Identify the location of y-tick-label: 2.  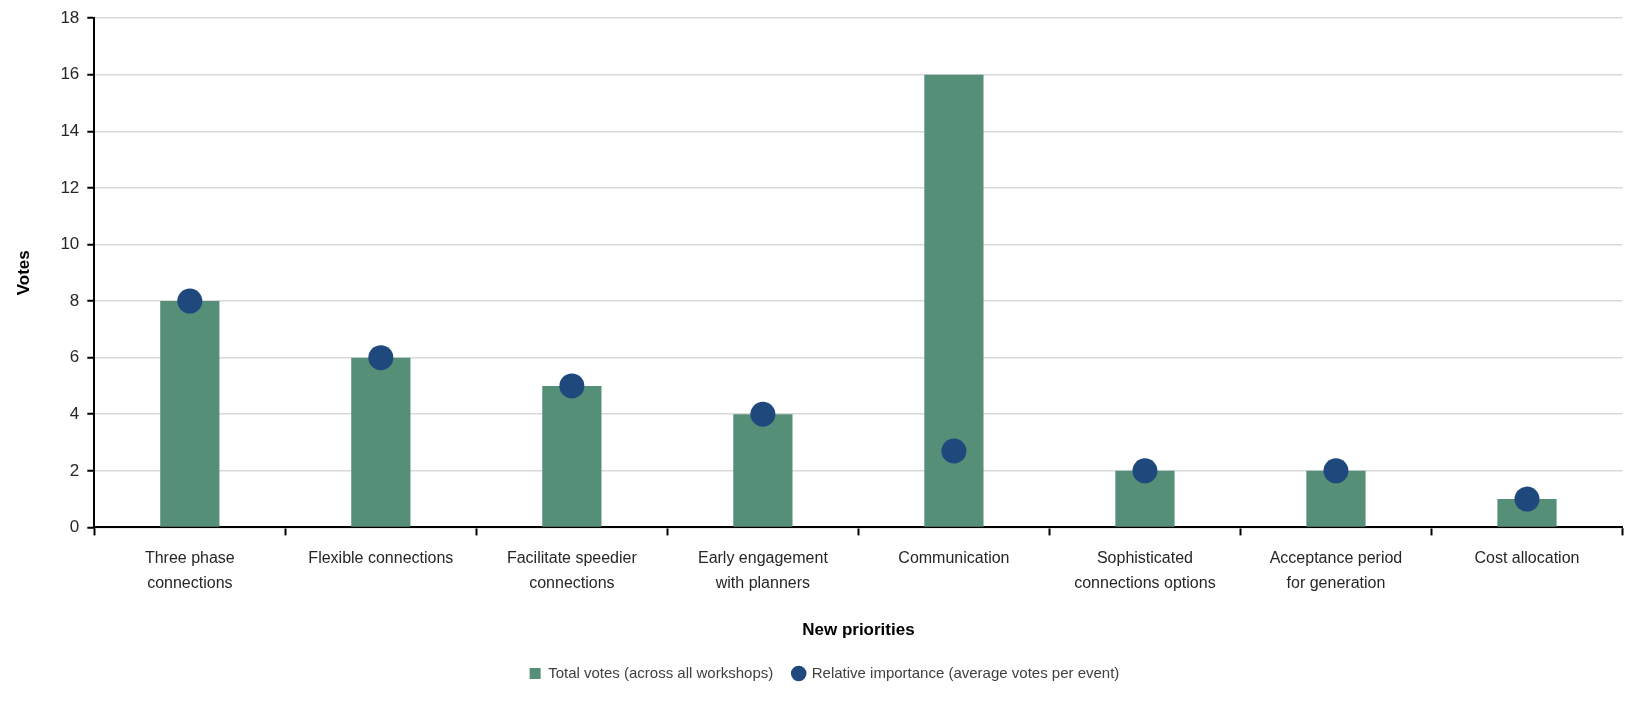
(74, 470).